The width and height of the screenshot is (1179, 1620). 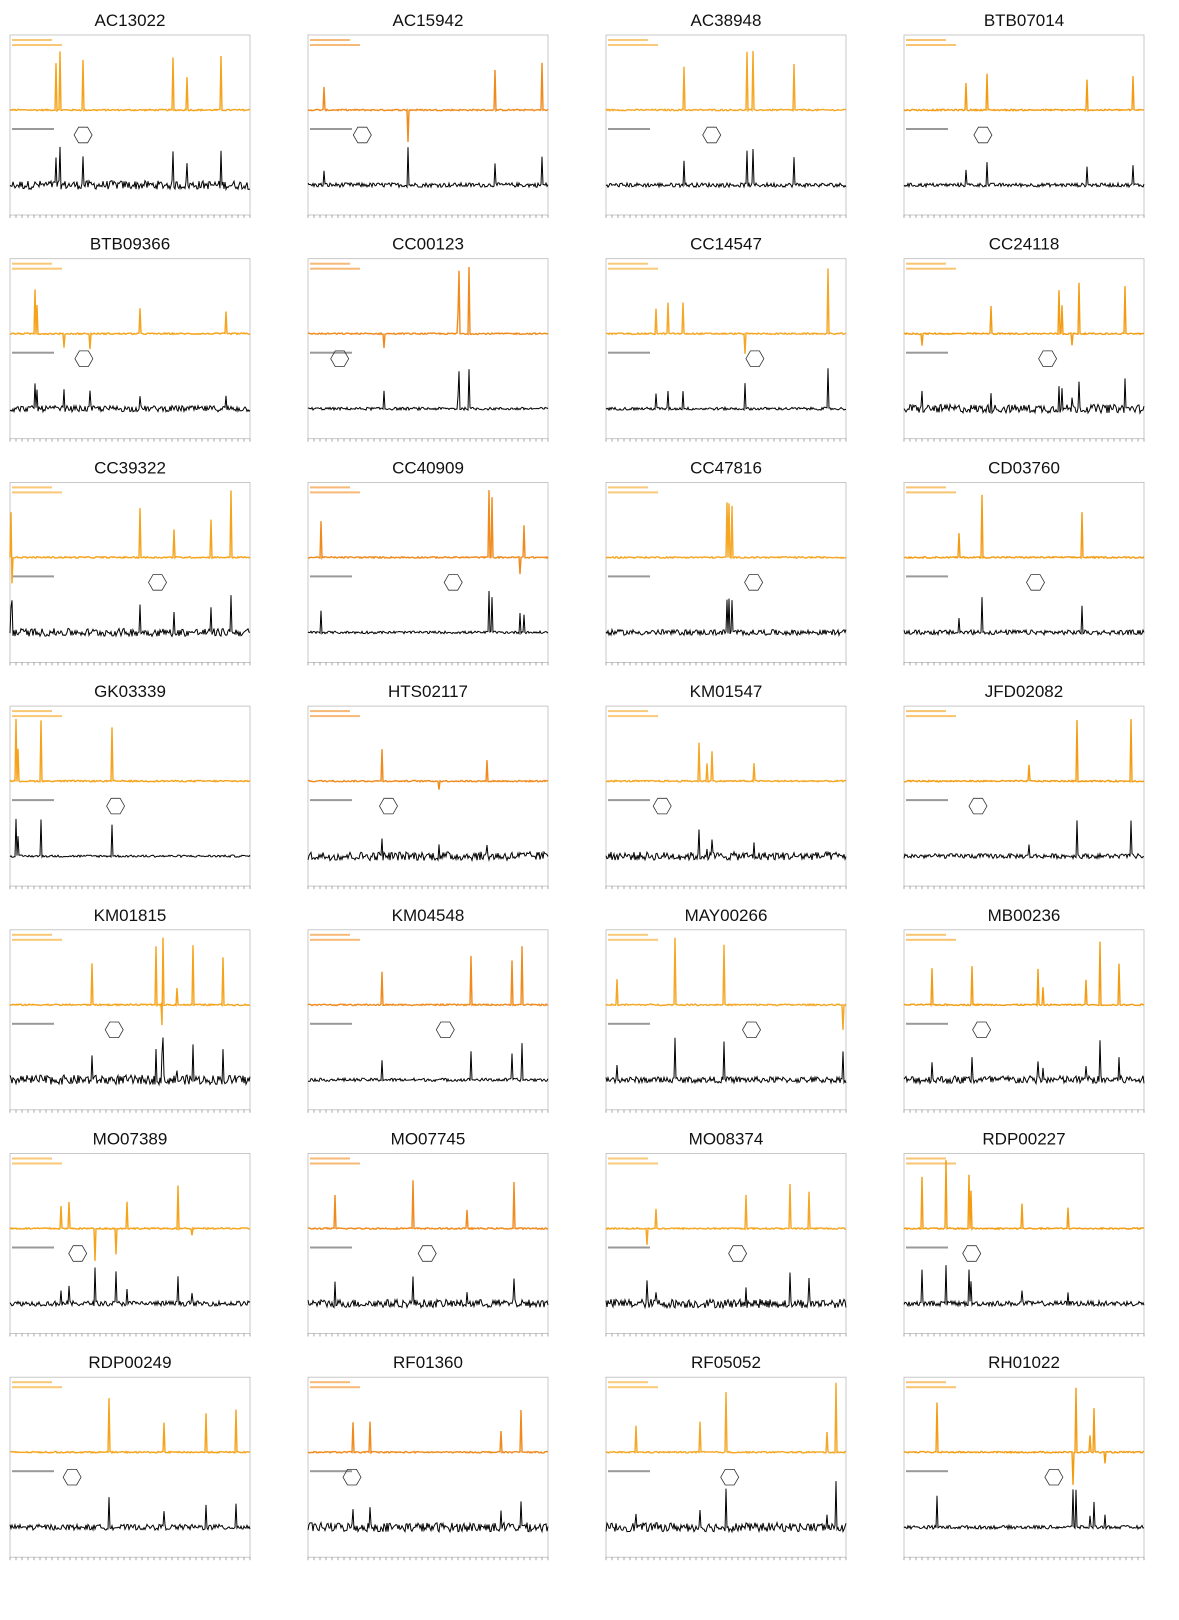 What do you see at coordinates (129, 1362) in the screenshot?
I see `panel-title: RDP00249` at bounding box center [129, 1362].